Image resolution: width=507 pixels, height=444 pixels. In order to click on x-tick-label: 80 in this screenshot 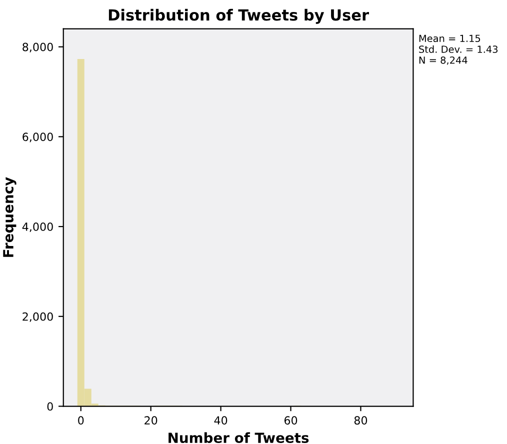, I will do `click(361, 420)`.